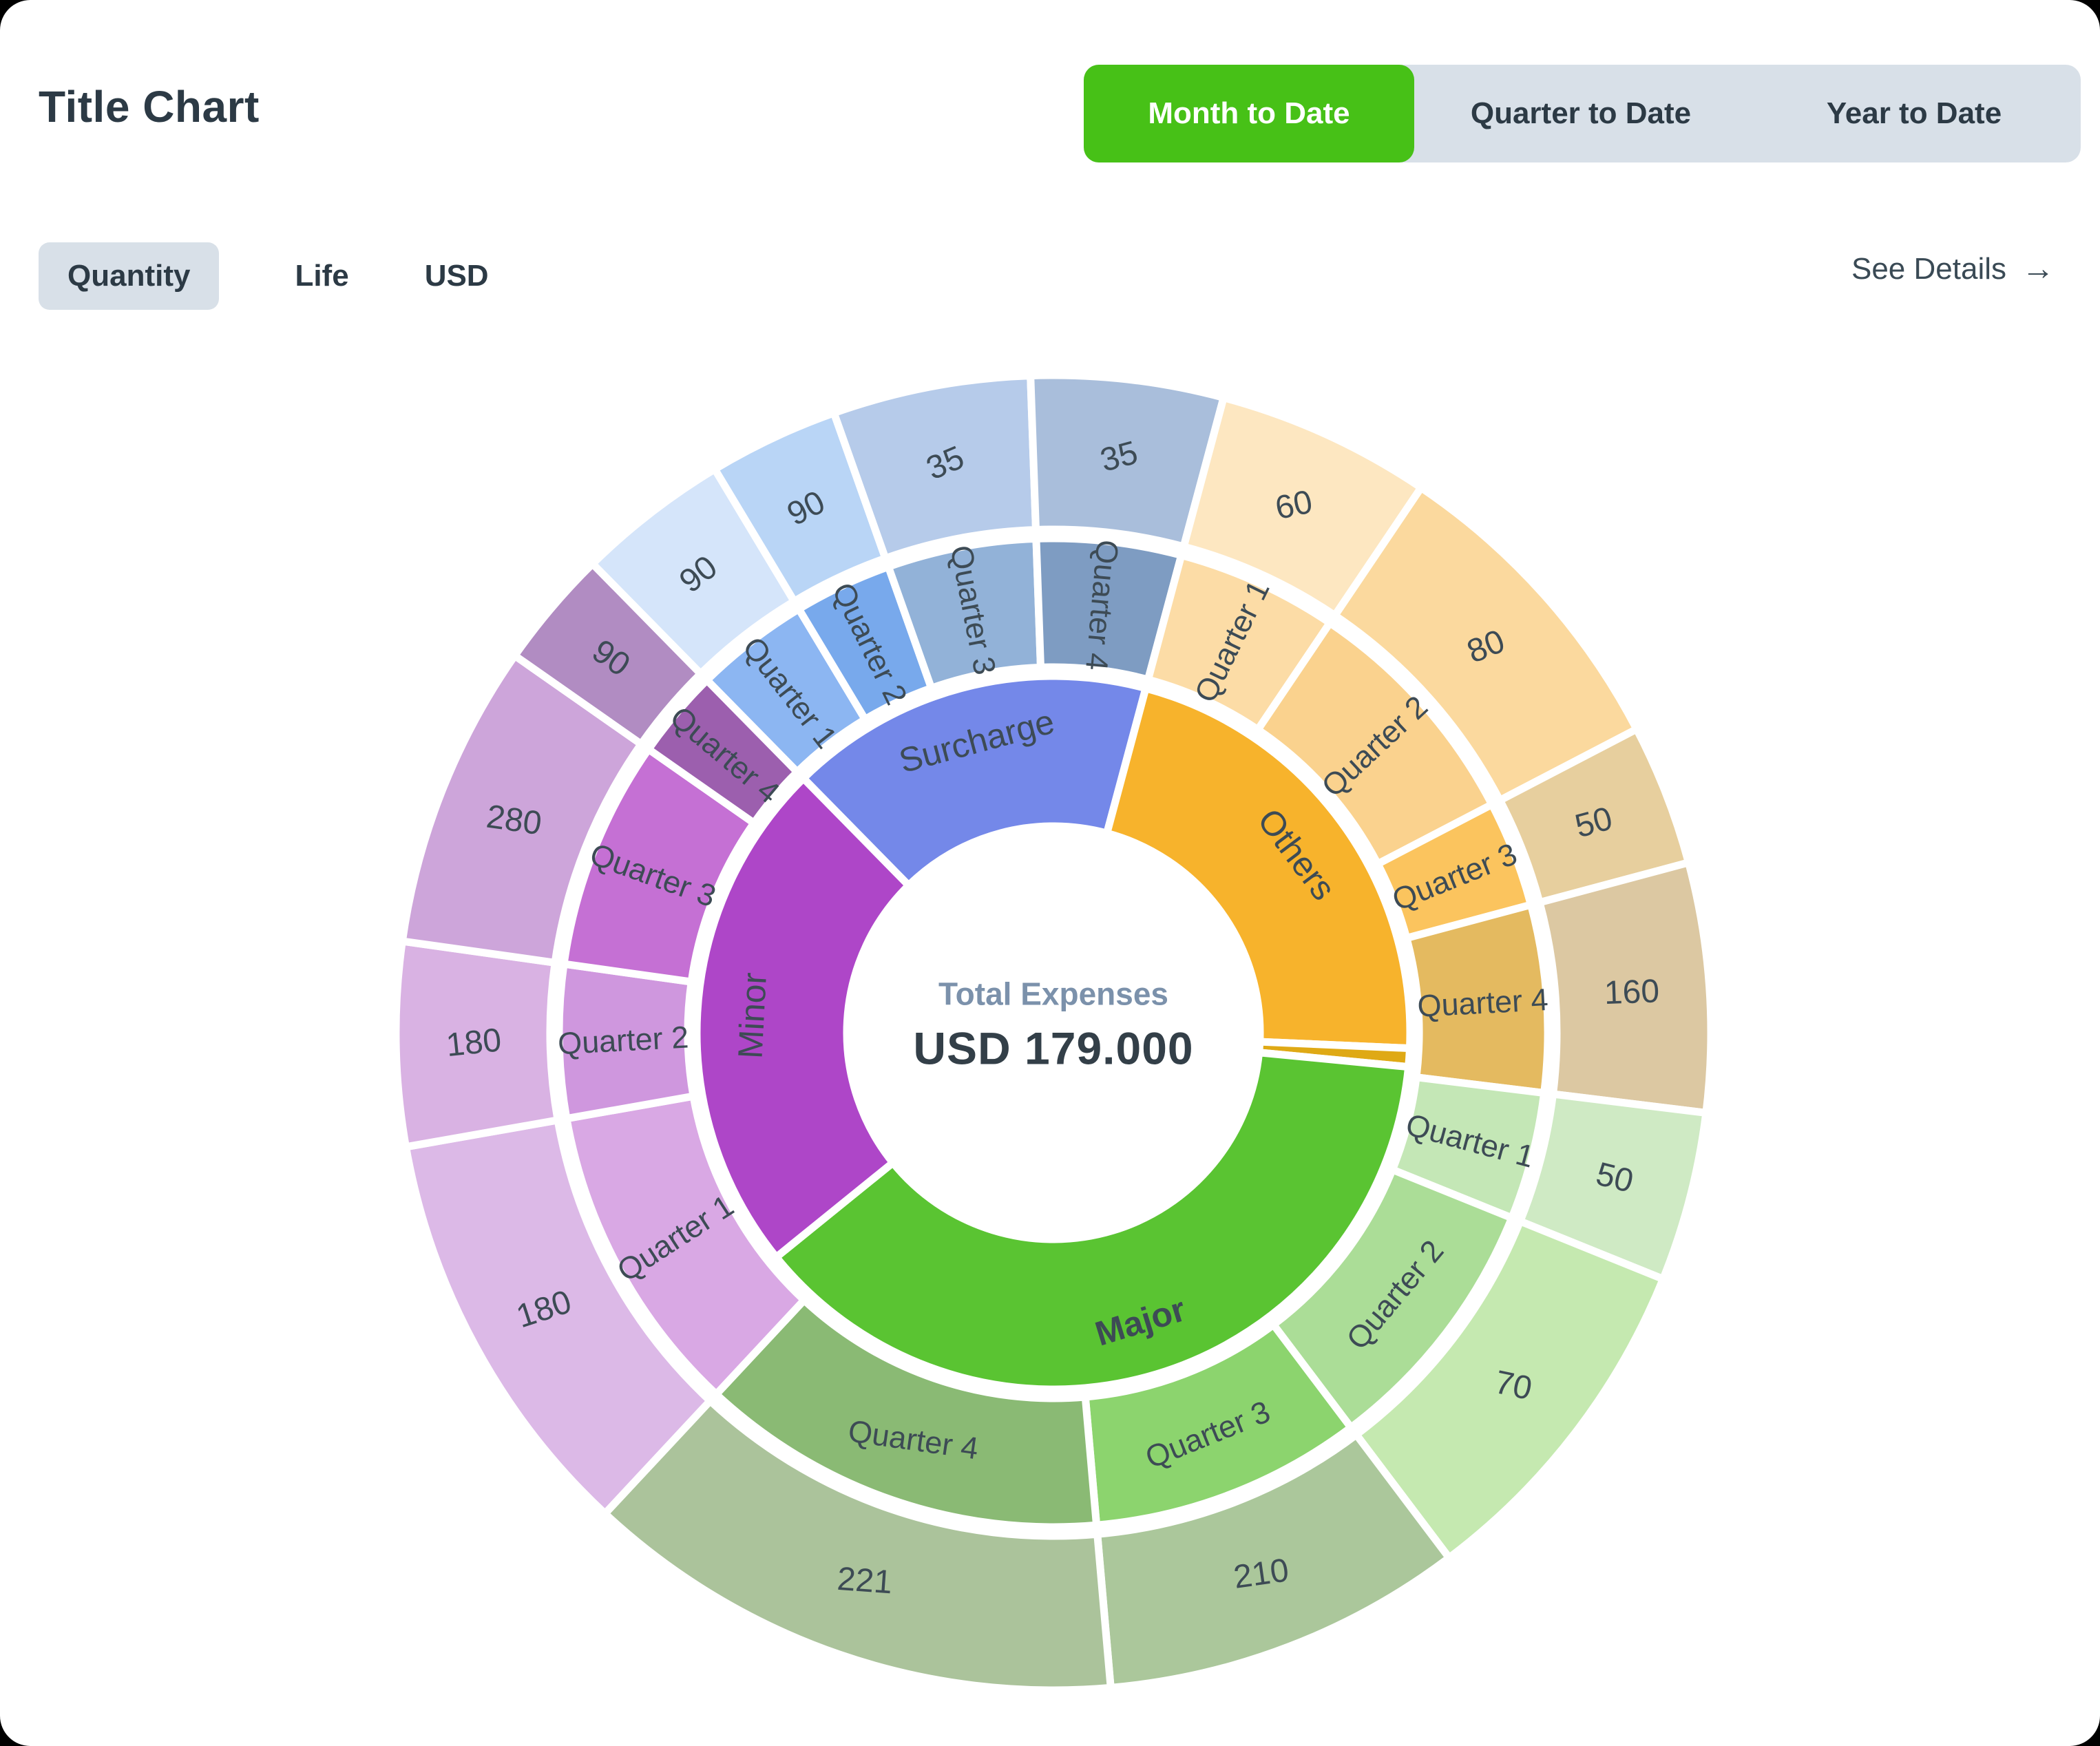 This screenshot has height=1746, width=2100. Describe the element at coordinates (1632, 992) in the screenshot. I see `value-label-others-quarter-4: 160` at that location.